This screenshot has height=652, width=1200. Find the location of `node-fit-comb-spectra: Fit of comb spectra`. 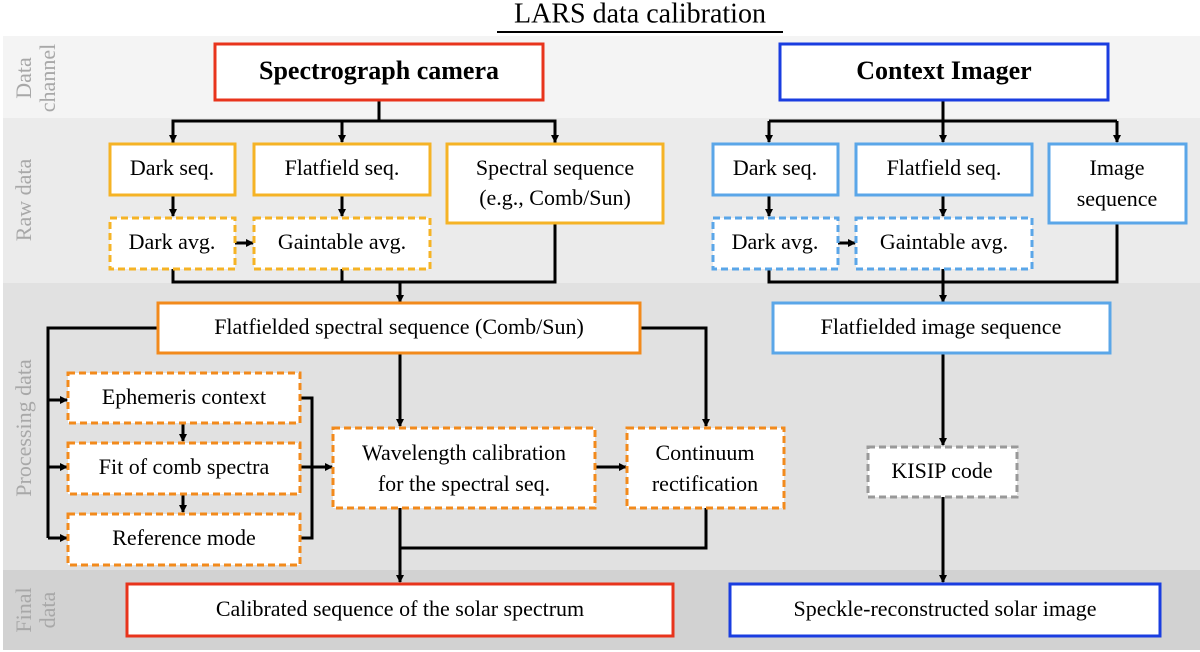

node-fit-comb-spectra: Fit of comb spectra is located at coordinates (184, 468).